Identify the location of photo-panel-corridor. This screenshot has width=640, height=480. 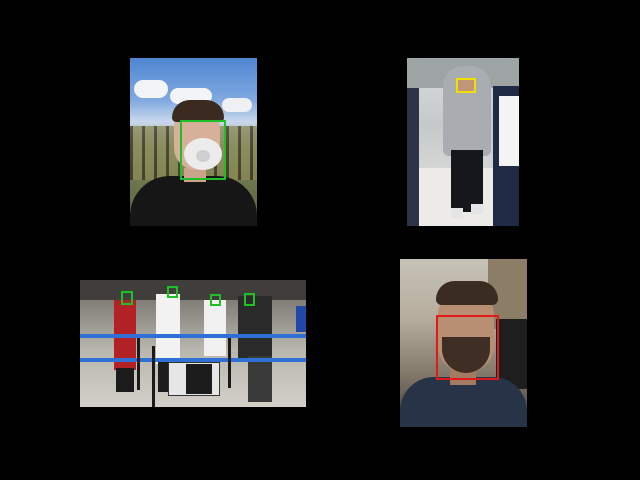
(463, 142).